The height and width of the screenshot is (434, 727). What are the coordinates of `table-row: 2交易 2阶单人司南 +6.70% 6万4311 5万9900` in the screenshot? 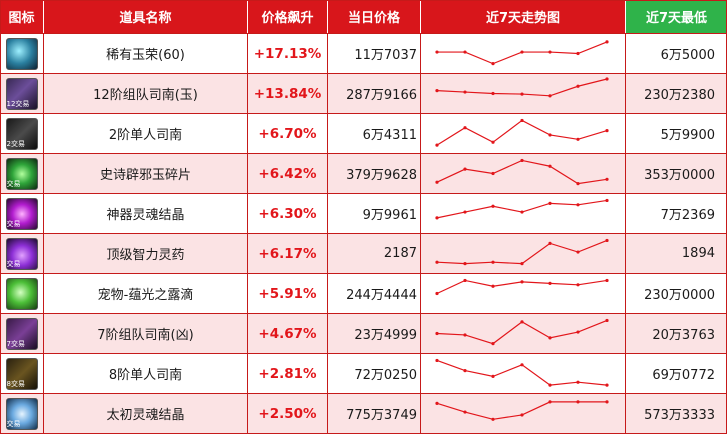 It's located at (363, 133).